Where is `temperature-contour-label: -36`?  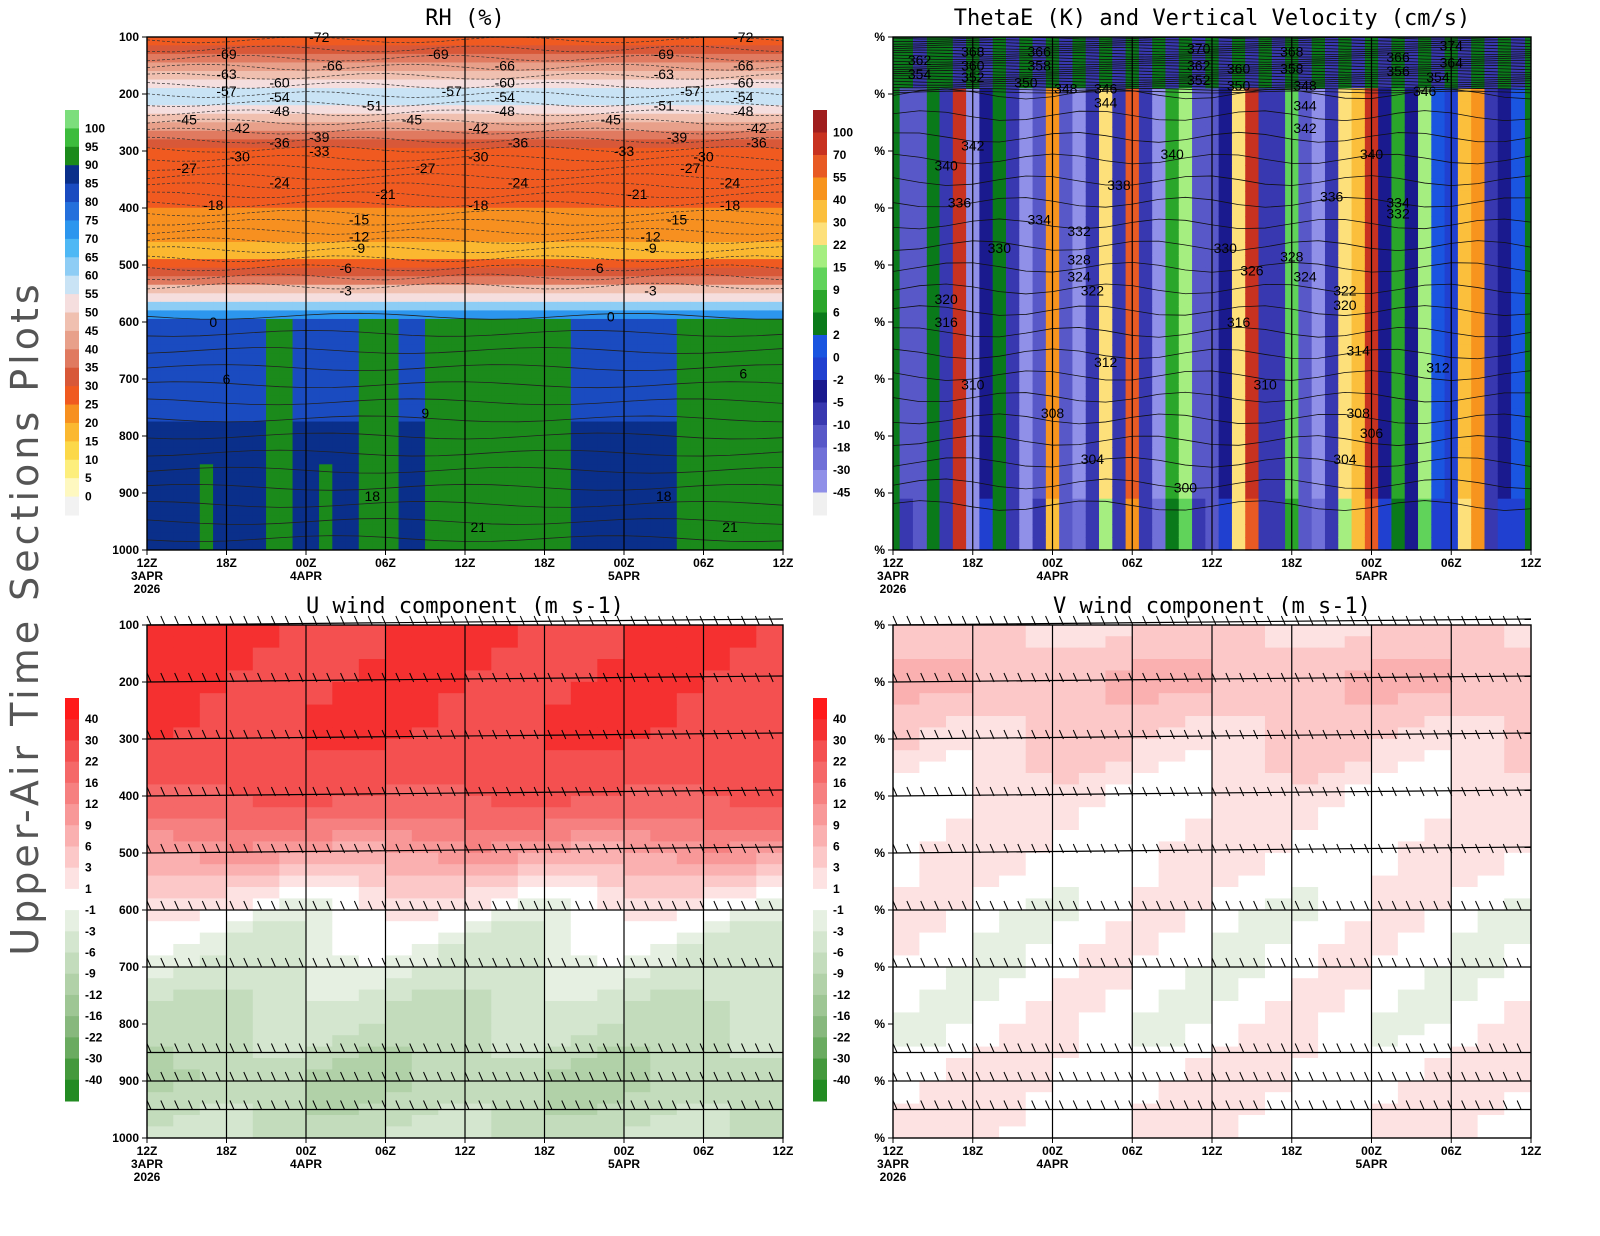 temperature-contour-label: -36 is located at coordinates (756, 142).